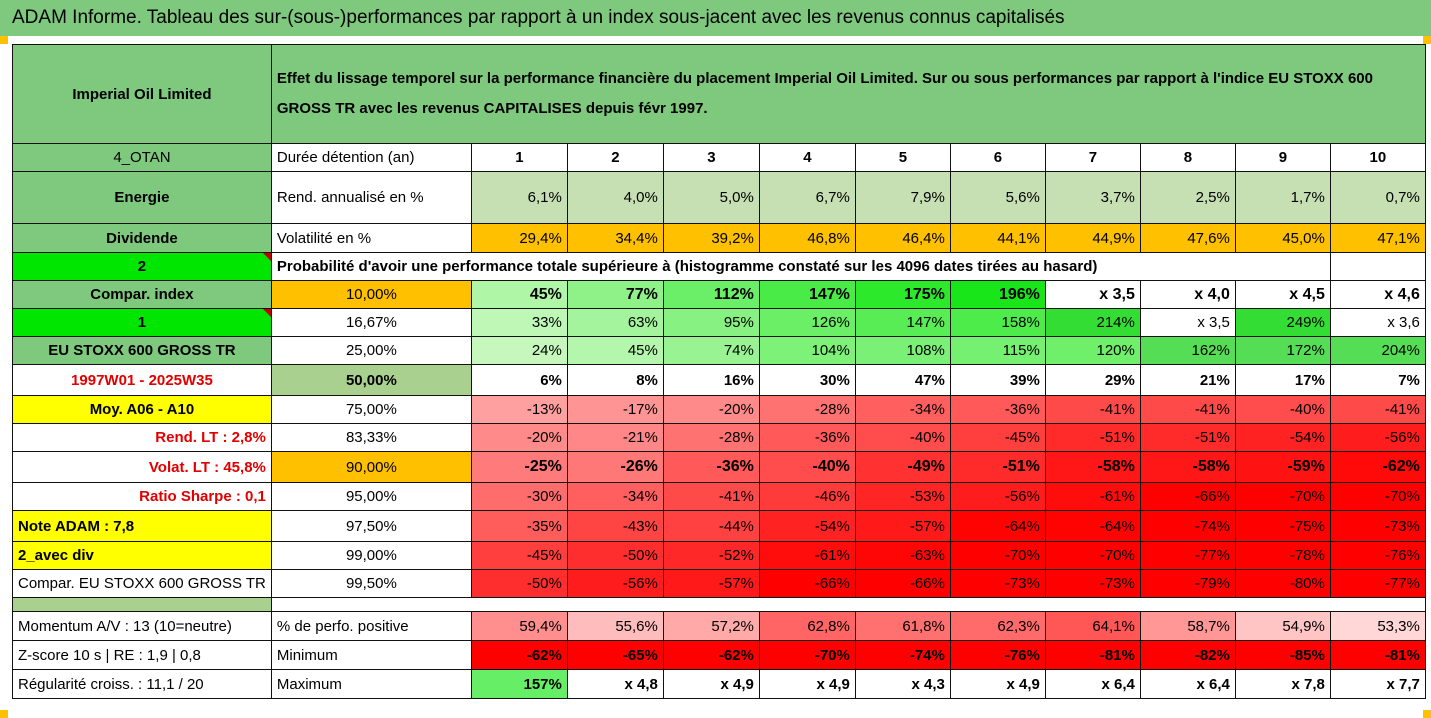  Describe the element at coordinates (142, 526) in the screenshot. I see `adam-score: Note ADAM : 7,8` at that location.